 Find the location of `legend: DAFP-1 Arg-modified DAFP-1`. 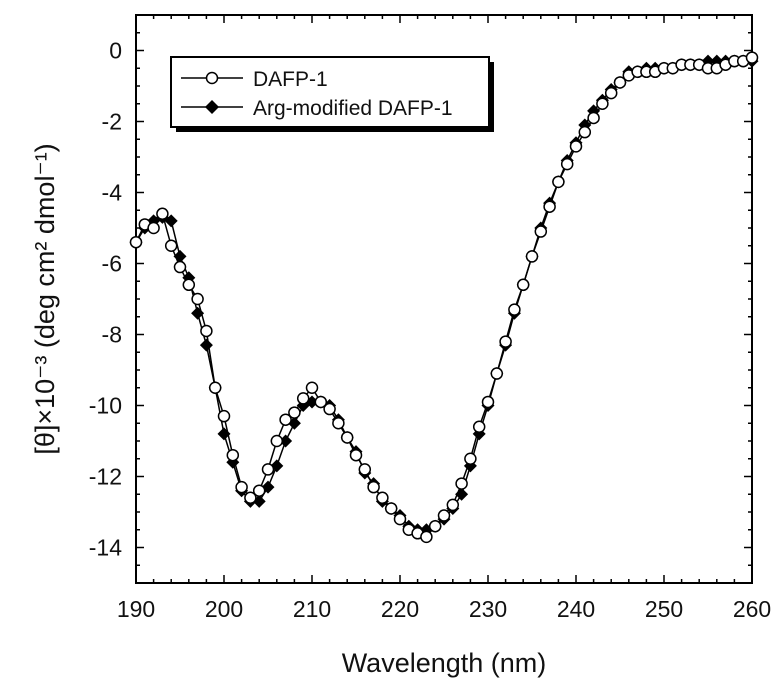

legend: DAFP-1 Arg-modified DAFP-1 is located at coordinates (332, 94).